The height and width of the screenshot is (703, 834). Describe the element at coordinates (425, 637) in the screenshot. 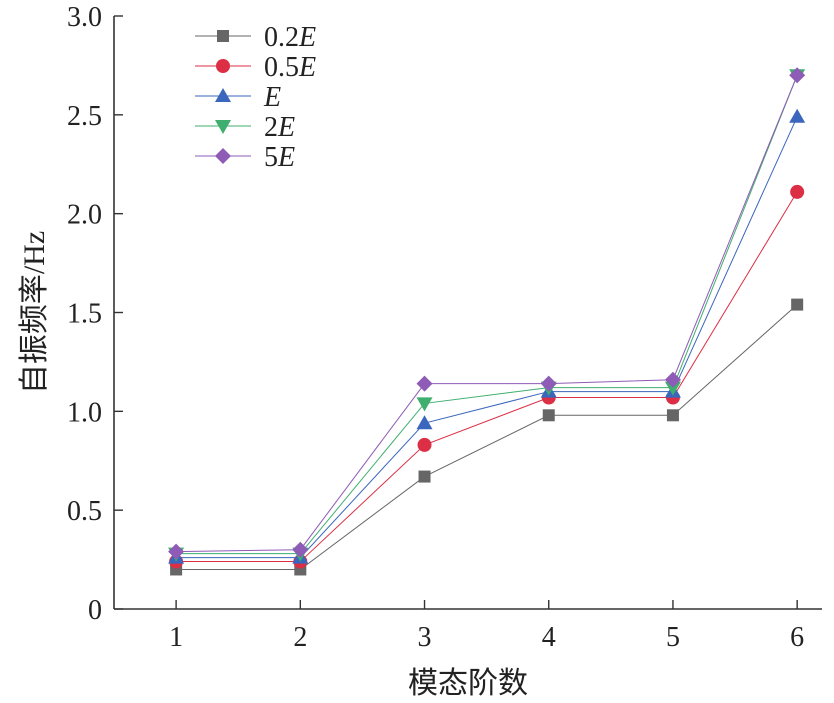

I see `x-tick-label: 3` at that location.